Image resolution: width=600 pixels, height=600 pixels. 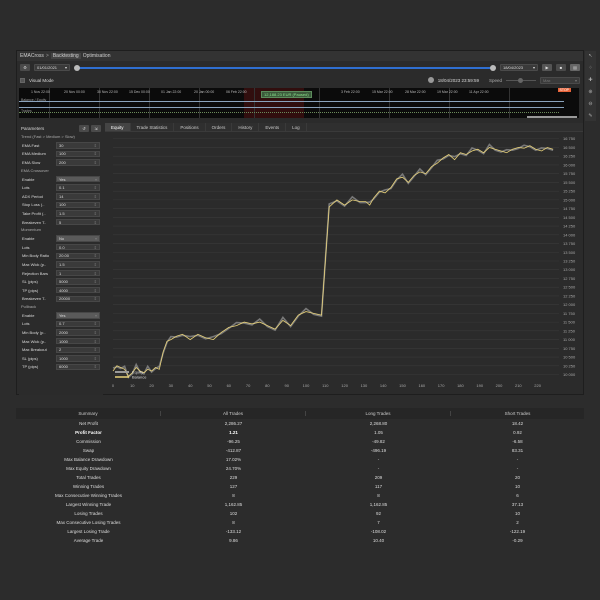 I want to click on breadcrumb-optimisation: Optimisation, so click(x=96, y=56).